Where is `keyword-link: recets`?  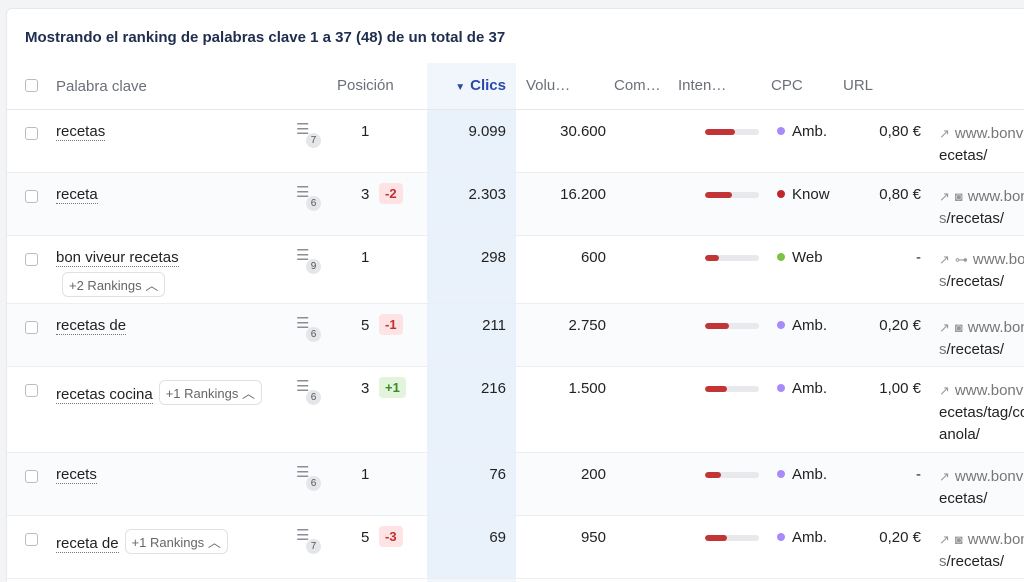
keyword-link: recets is located at coordinates (76, 474).